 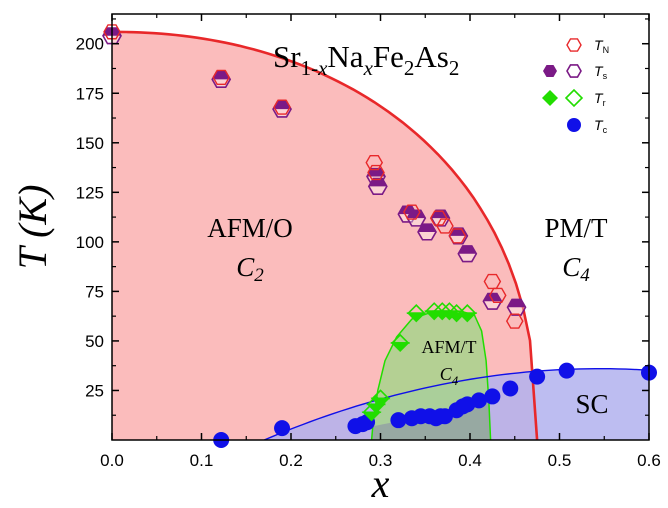 What do you see at coordinates (32, 227) in the screenshot?
I see `y-axis-title: T (K)` at bounding box center [32, 227].